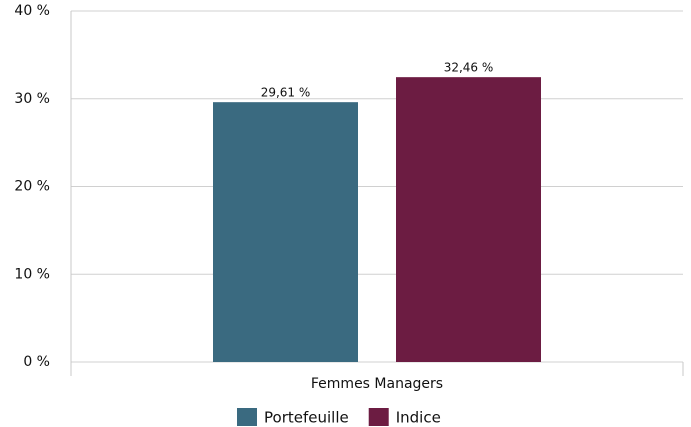 This screenshot has width=691, height=427. I want to click on y-tick-label: 0 %, so click(36, 362).